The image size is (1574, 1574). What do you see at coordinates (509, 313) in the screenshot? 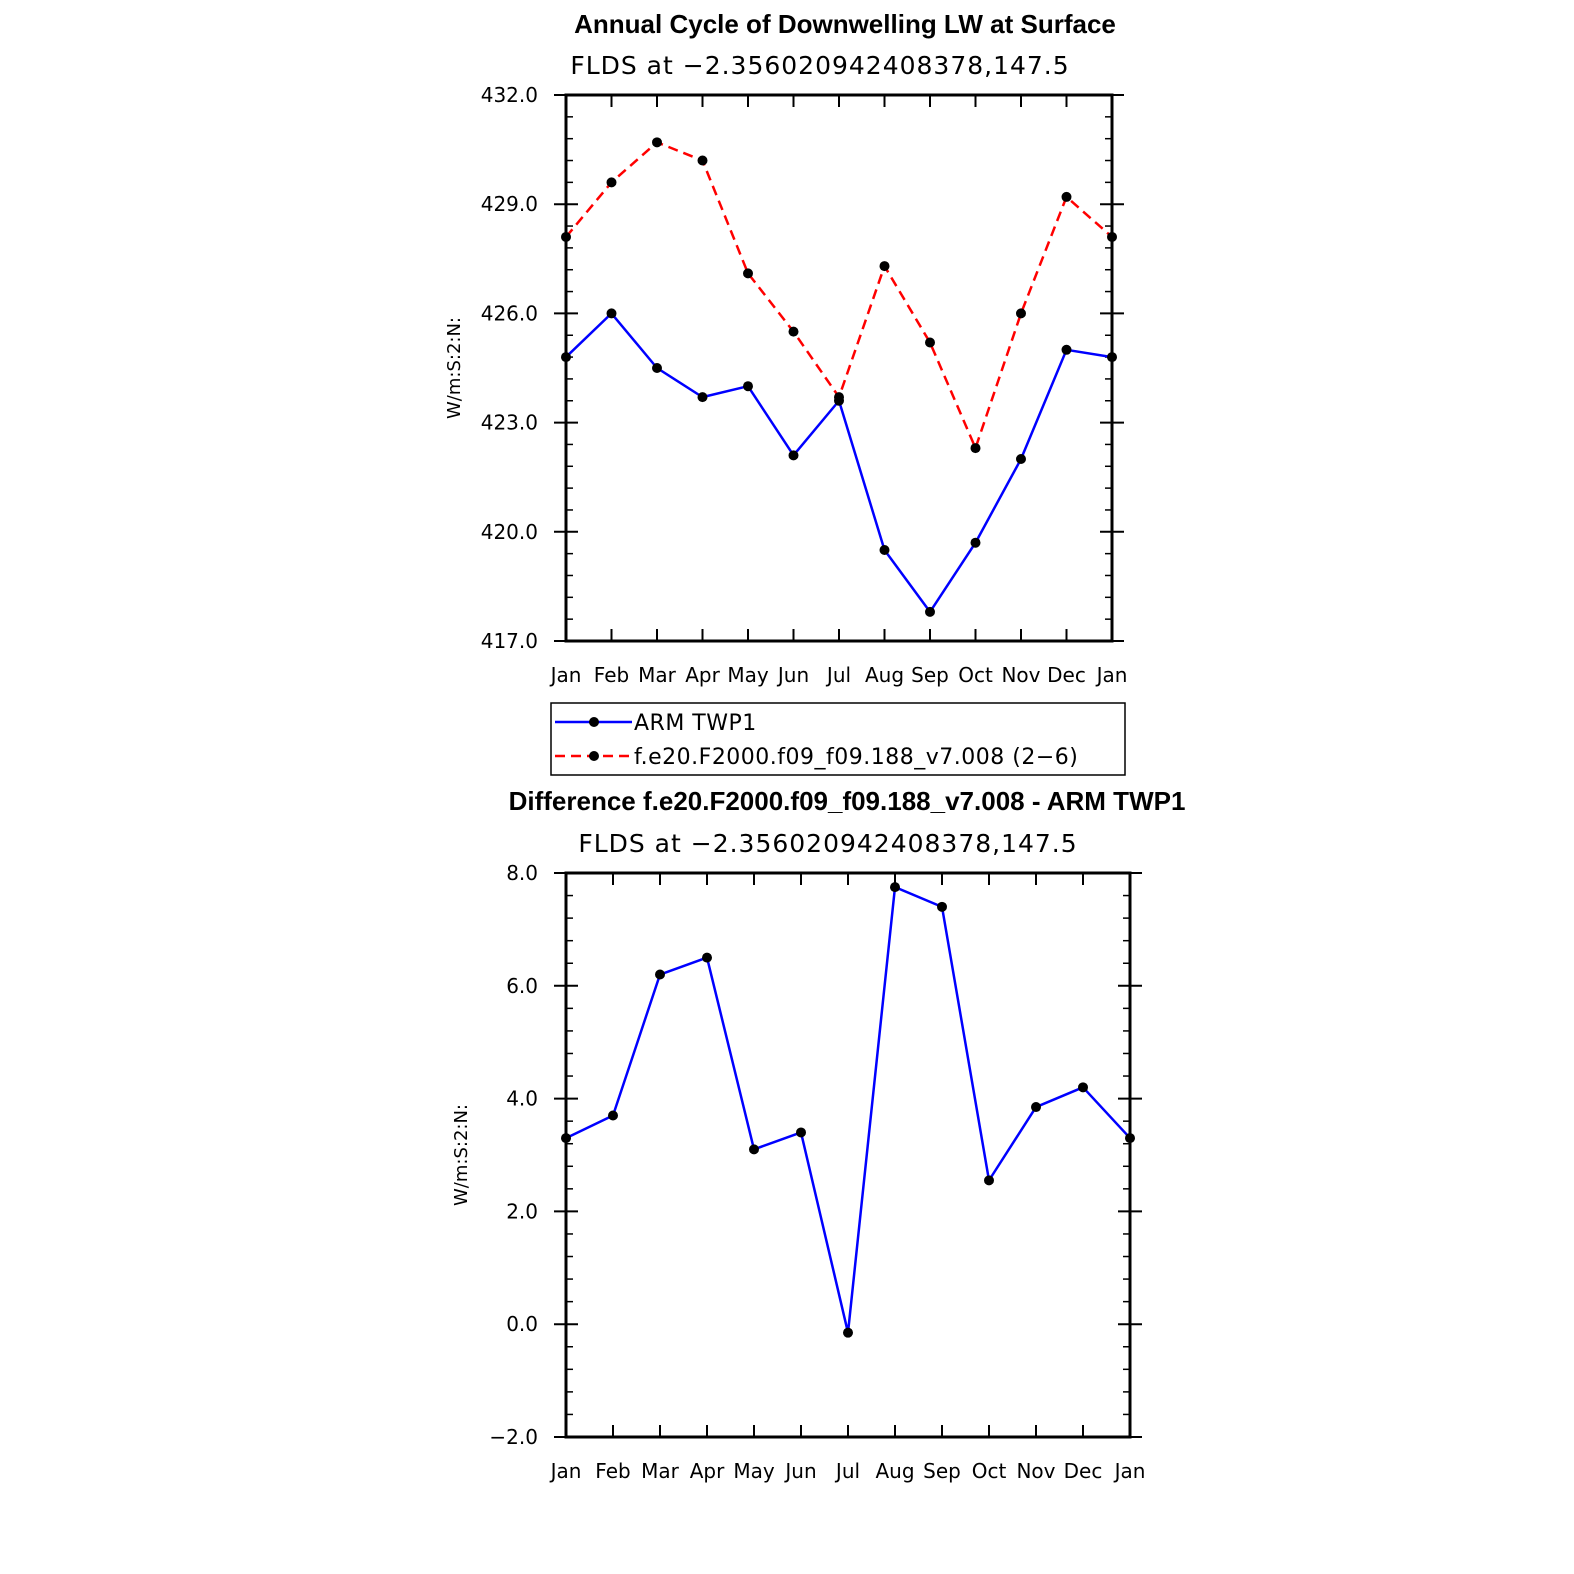
I see `y-tick-label: 426.0` at bounding box center [509, 313].